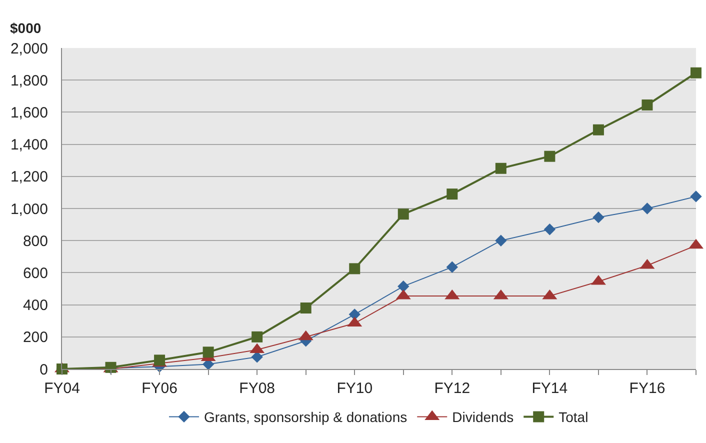 This screenshot has height=443, width=706. Describe the element at coordinates (573, 417) in the screenshot. I see `legend-label: Total` at that location.